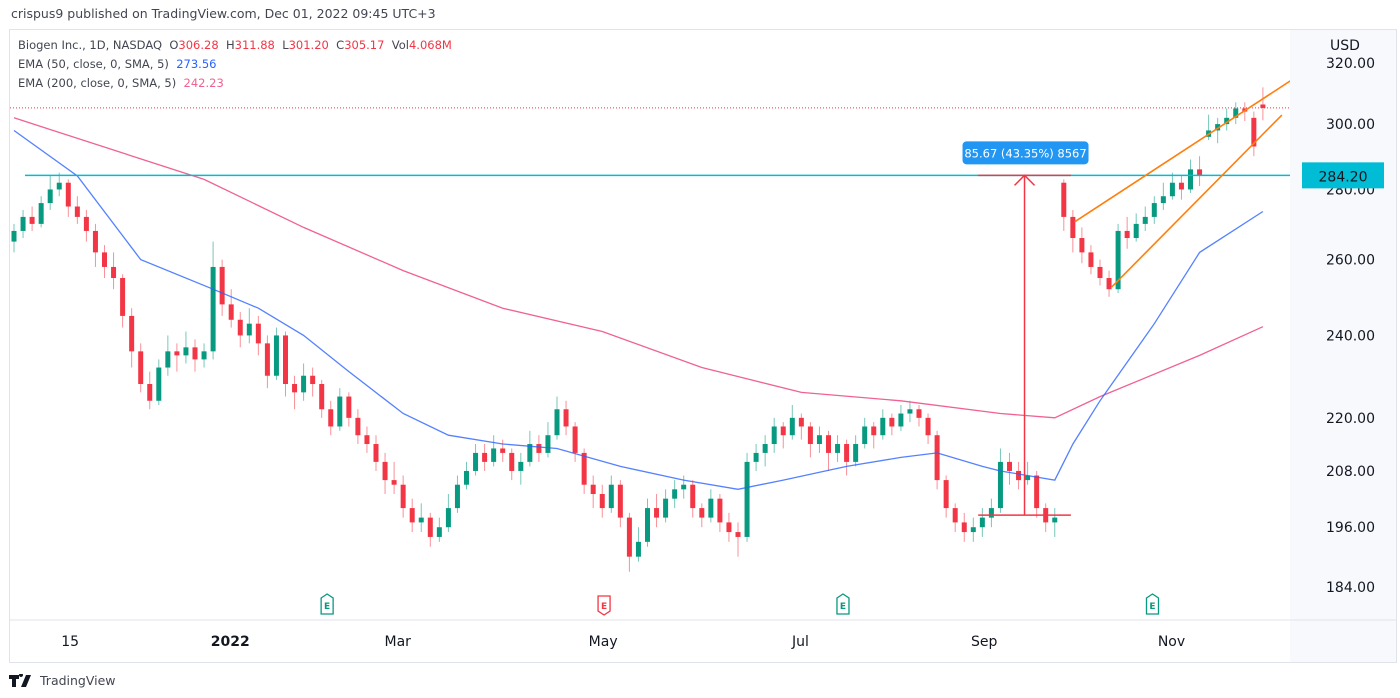 This screenshot has height=698, width=1400. What do you see at coordinates (1343, 346) in the screenshot?
I see `price-axis` at bounding box center [1343, 346].